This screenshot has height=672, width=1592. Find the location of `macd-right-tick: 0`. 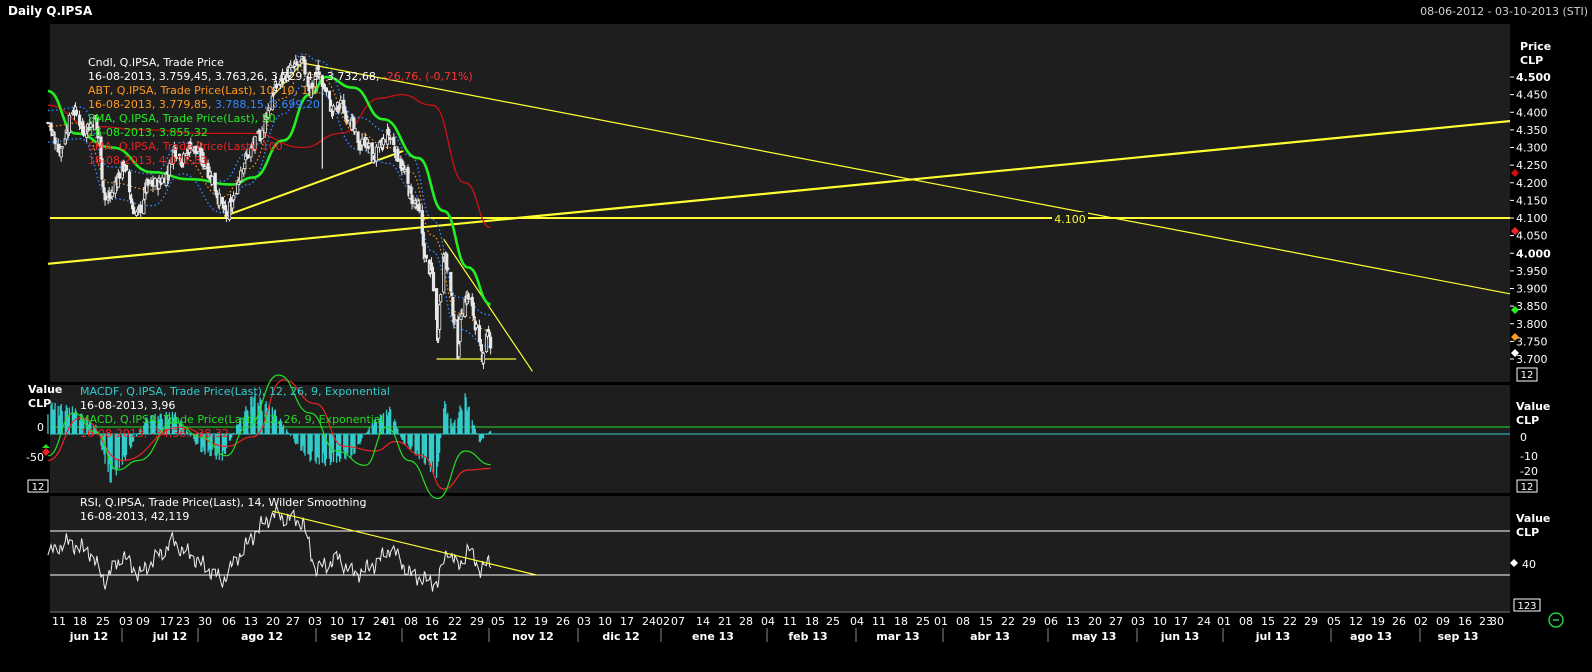

macd-right-tick: 0 is located at coordinates (1523, 437).